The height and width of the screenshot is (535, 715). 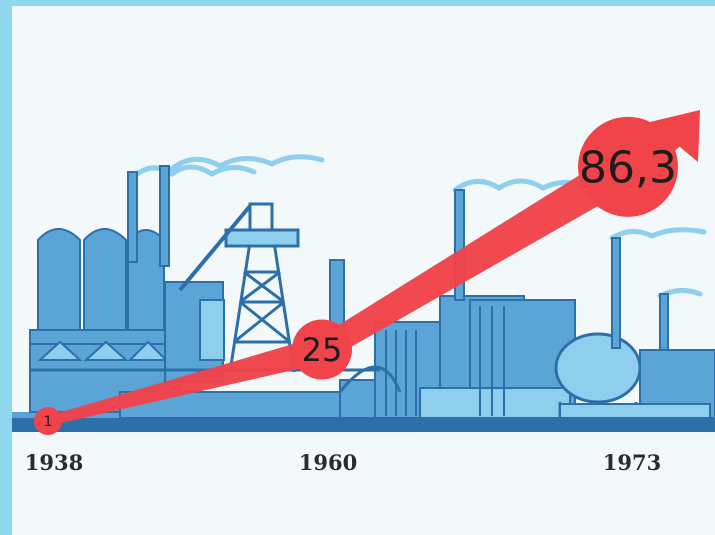 What do you see at coordinates (445, 361) in the screenshot?
I see `building-slats` at bounding box center [445, 361].